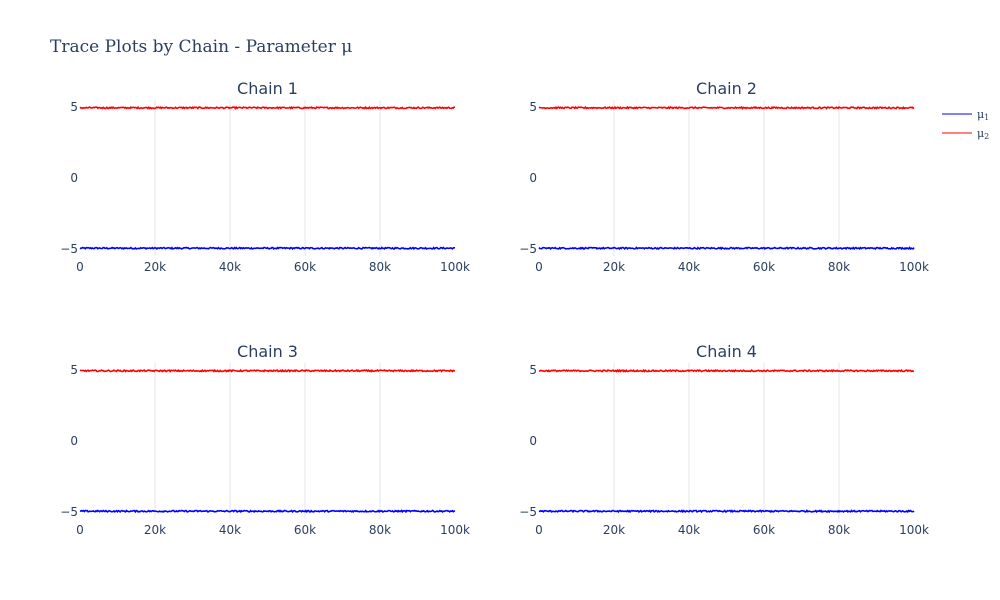 The height and width of the screenshot is (600, 1000). I want to click on subplot-title: Chain 1, so click(267, 88).